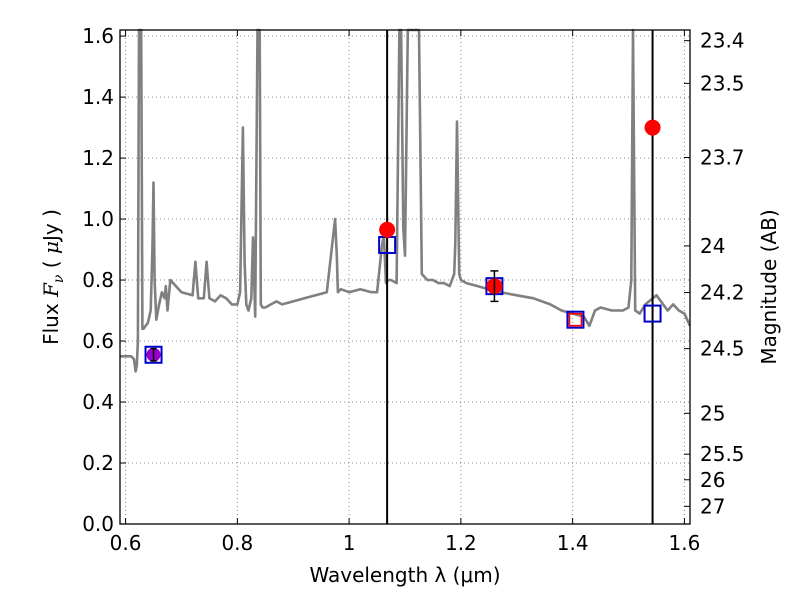 This screenshot has height=600, width=800. I want to click on y-axis-title: Flux Fν ( μJy ), so click(53, 277).